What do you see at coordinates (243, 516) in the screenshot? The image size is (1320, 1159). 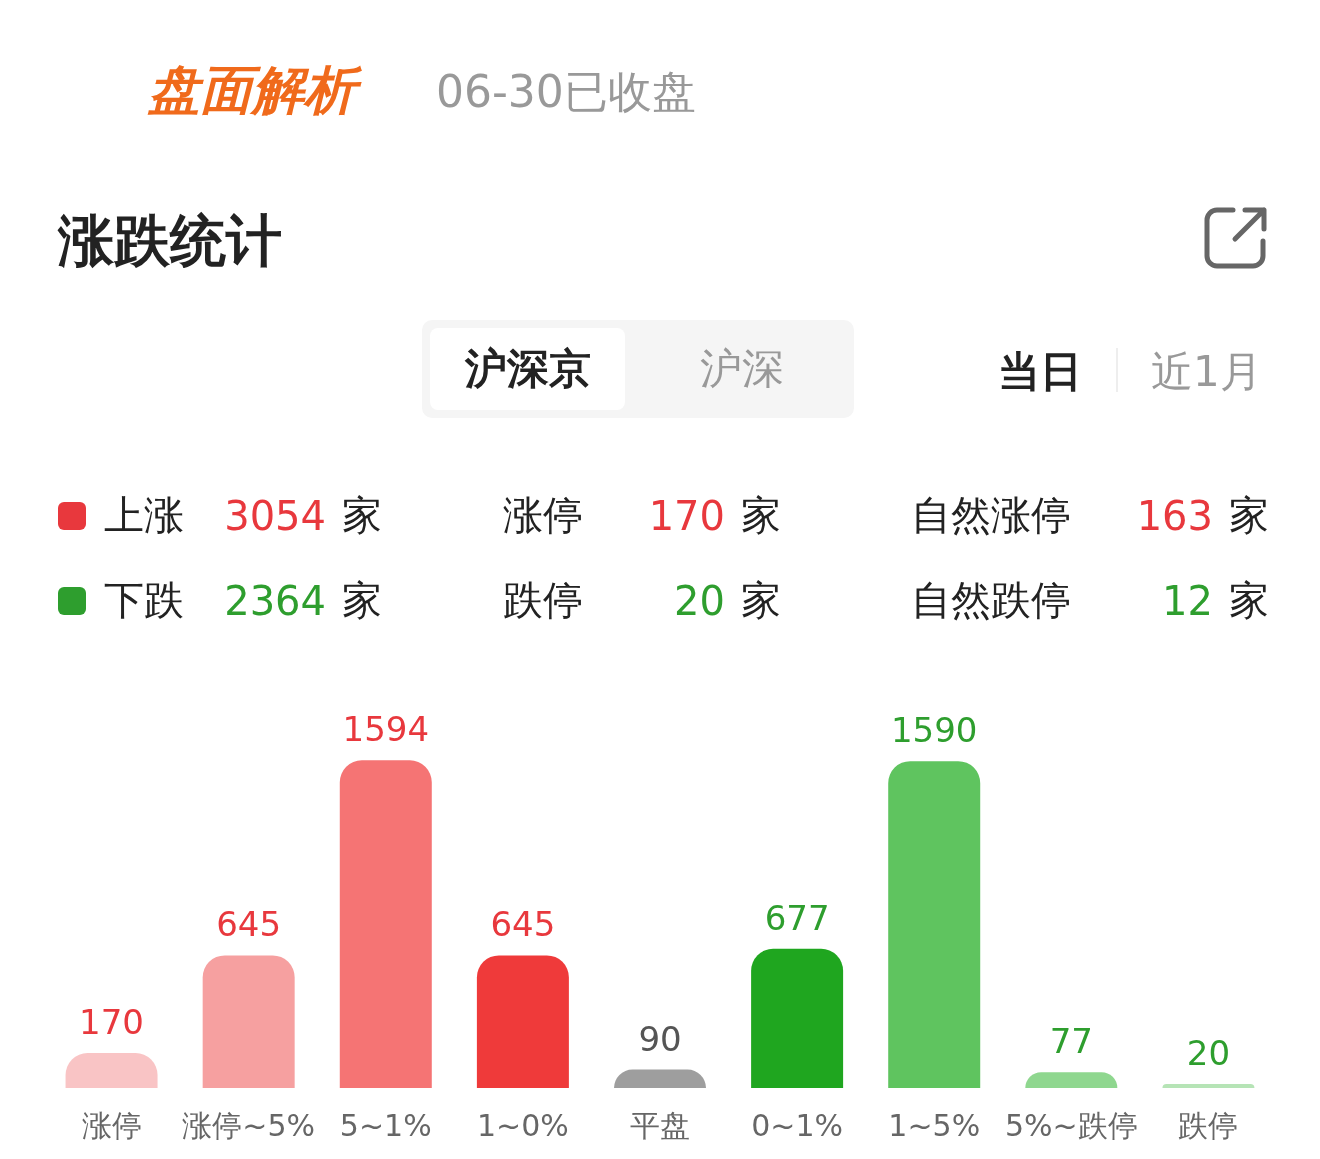 I see `text: 上涨 3054 家` at bounding box center [243, 516].